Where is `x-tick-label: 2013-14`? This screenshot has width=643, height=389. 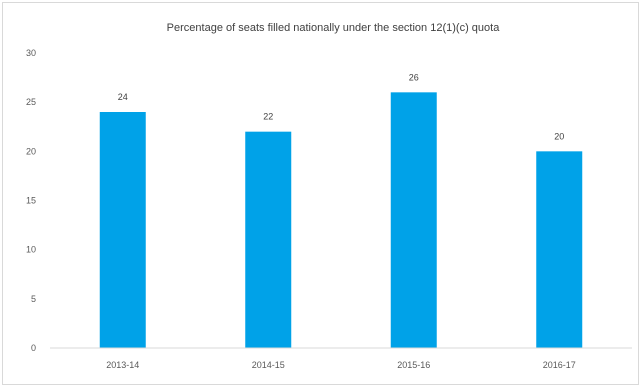 x-tick-label: 2013-14 is located at coordinates (122, 365).